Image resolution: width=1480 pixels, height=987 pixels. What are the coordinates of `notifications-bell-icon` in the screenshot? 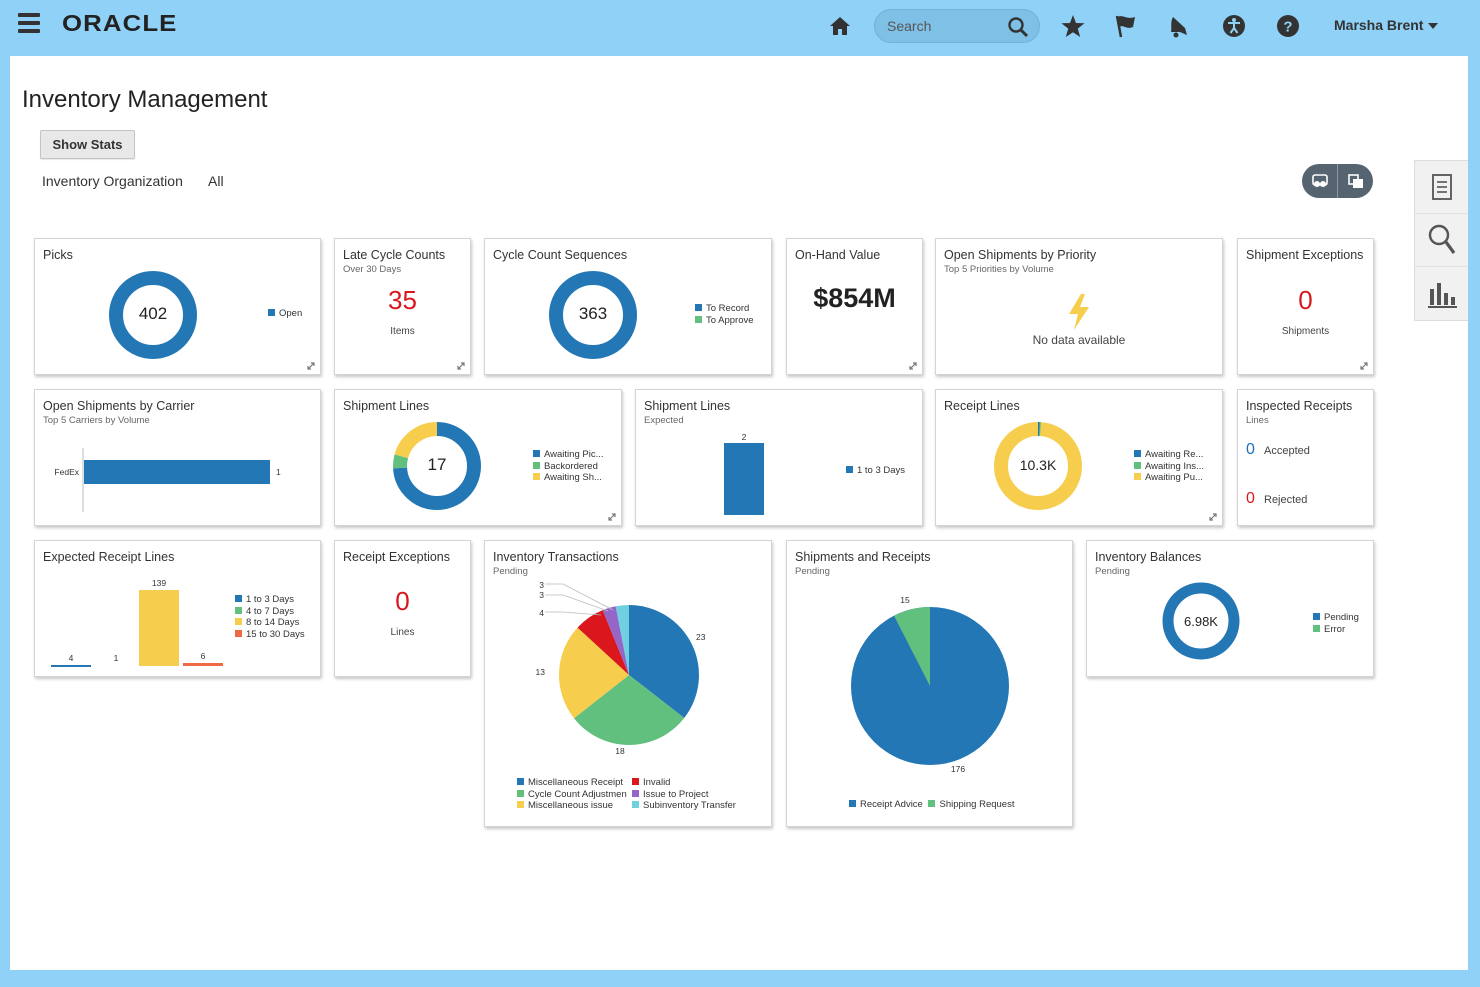 It's located at (1180, 26).